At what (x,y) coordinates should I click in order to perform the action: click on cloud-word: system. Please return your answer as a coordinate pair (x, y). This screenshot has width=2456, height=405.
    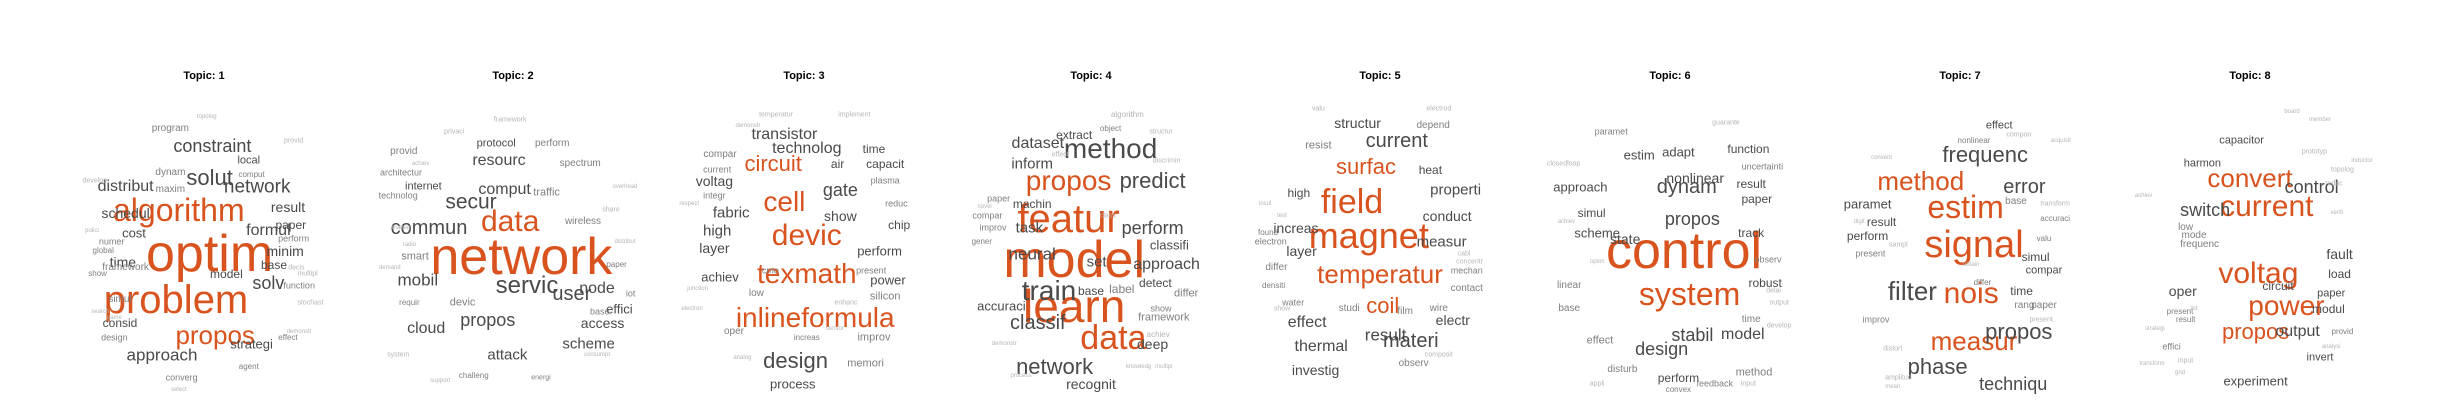
    Looking at the image, I should click on (398, 355).